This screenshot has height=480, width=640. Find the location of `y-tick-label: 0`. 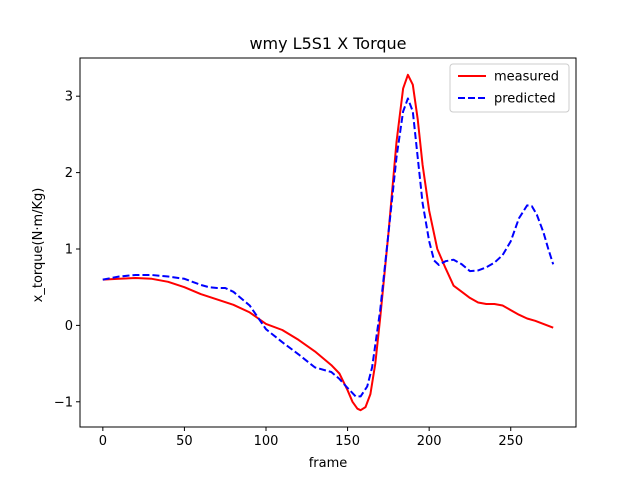

y-tick-label: 0 is located at coordinates (69, 326).